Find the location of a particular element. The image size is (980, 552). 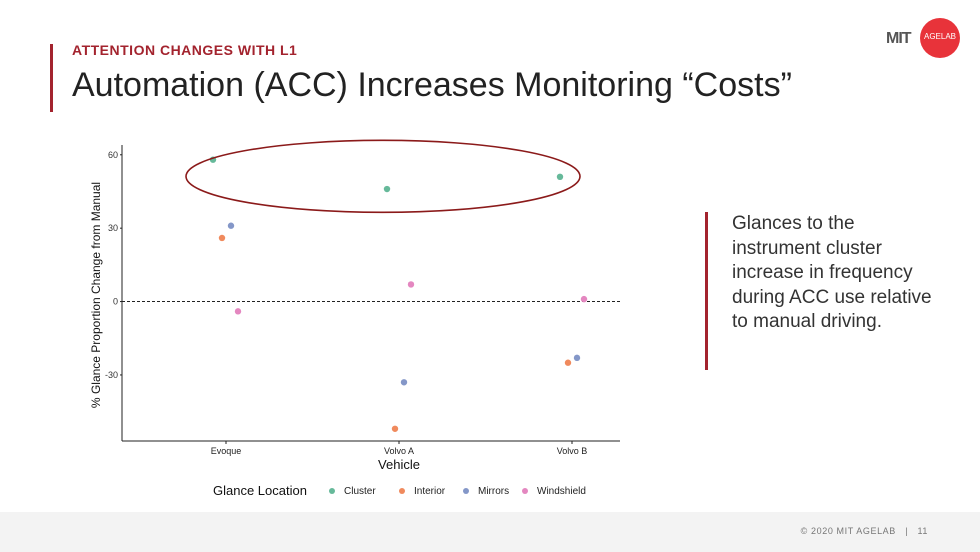

y-tick-label: -30 is located at coordinates (111, 375).